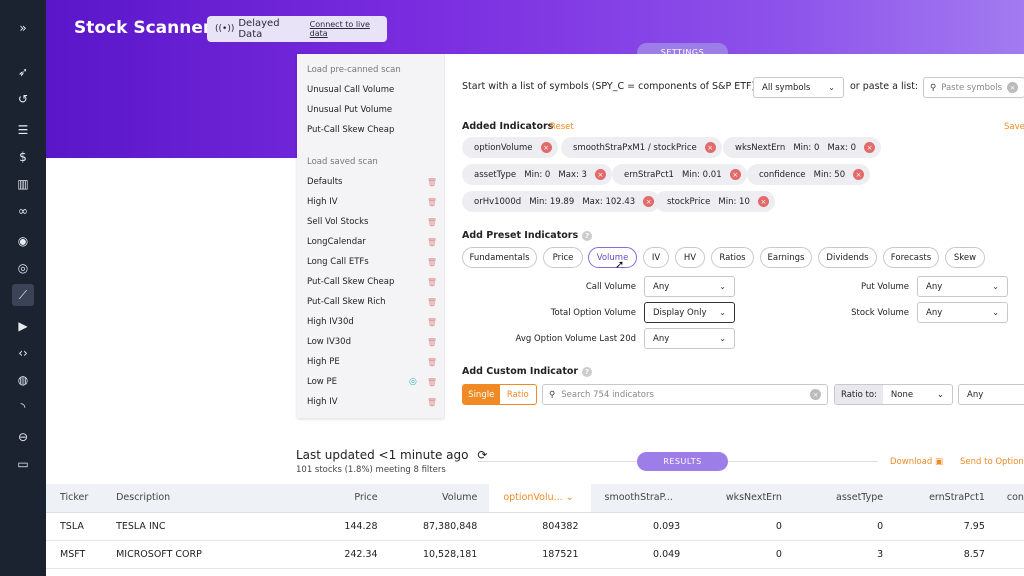 The height and width of the screenshot is (576, 1024). What do you see at coordinates (991, 394) in the screenshot?
I see `ratio-condition-select: Any` at bounding box center [991, 394].